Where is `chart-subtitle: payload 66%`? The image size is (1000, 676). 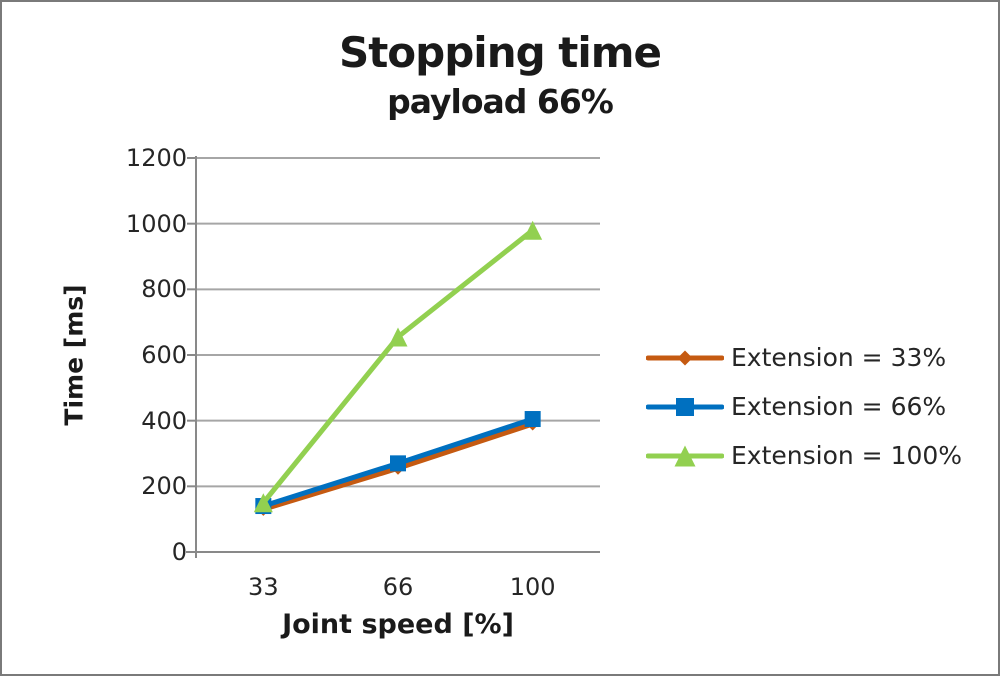 chart-subtitle: payload 66% is located at coordinates (500, 101).